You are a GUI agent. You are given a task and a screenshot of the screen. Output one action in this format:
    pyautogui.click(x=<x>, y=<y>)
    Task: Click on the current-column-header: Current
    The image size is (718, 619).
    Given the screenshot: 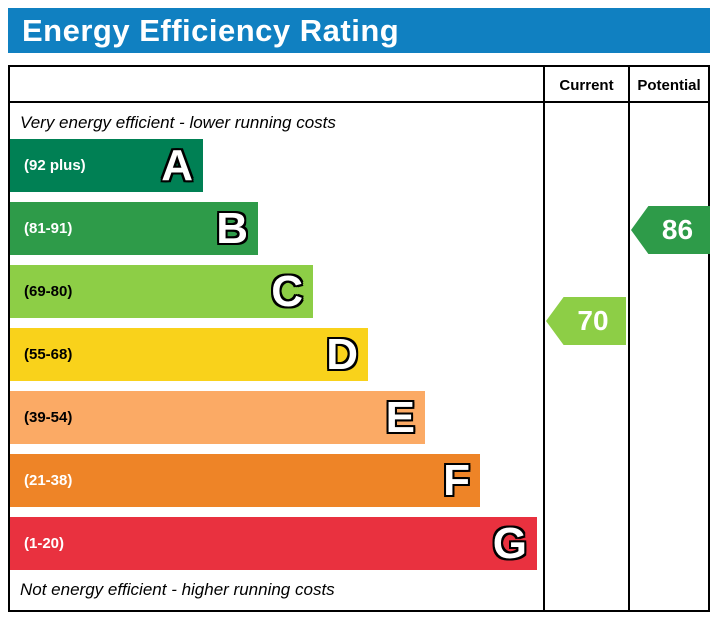 What is the action you would take?
    pyautogui.click(x=586, y=85)
    